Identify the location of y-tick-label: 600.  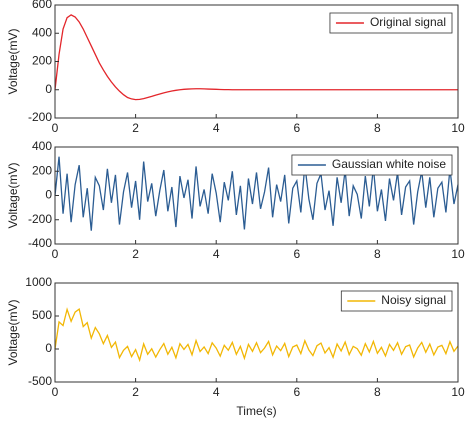
(42, 5).